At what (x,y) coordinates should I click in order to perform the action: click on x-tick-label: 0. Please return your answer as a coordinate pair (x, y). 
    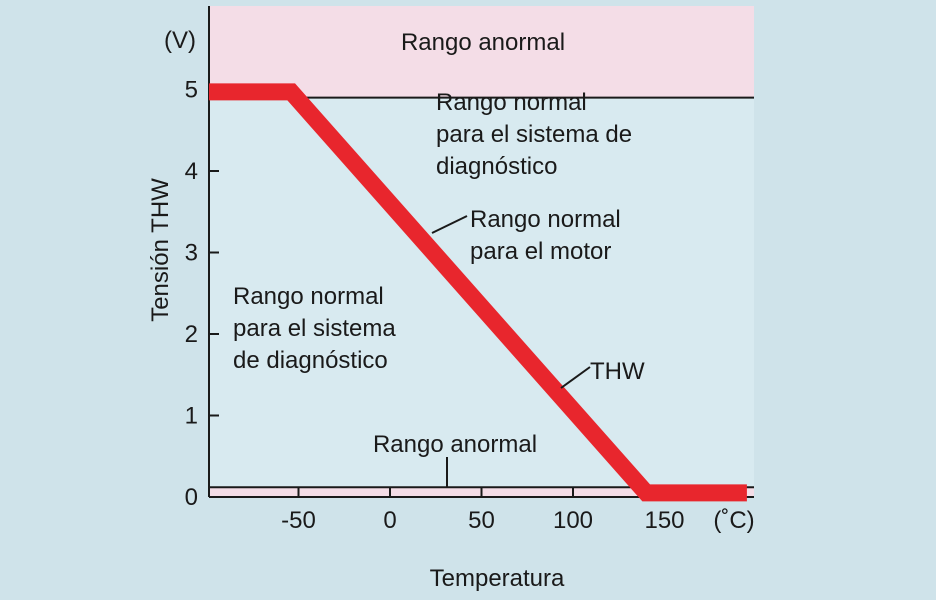
    Looking at the image, I should click on (389, 520).